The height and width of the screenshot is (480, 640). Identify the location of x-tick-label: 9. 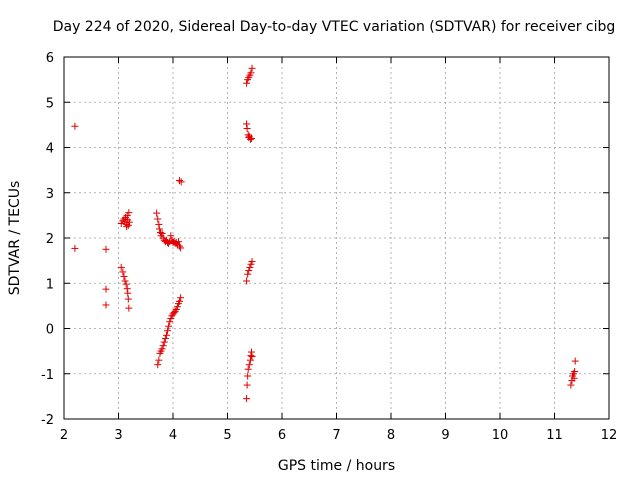
(445, 435).